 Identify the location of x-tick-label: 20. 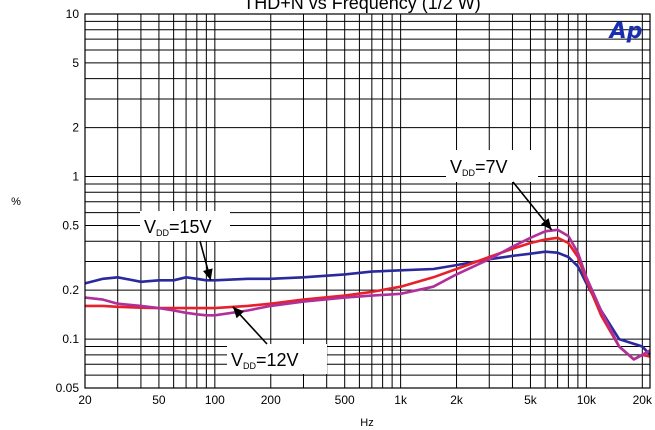
(85, 400).